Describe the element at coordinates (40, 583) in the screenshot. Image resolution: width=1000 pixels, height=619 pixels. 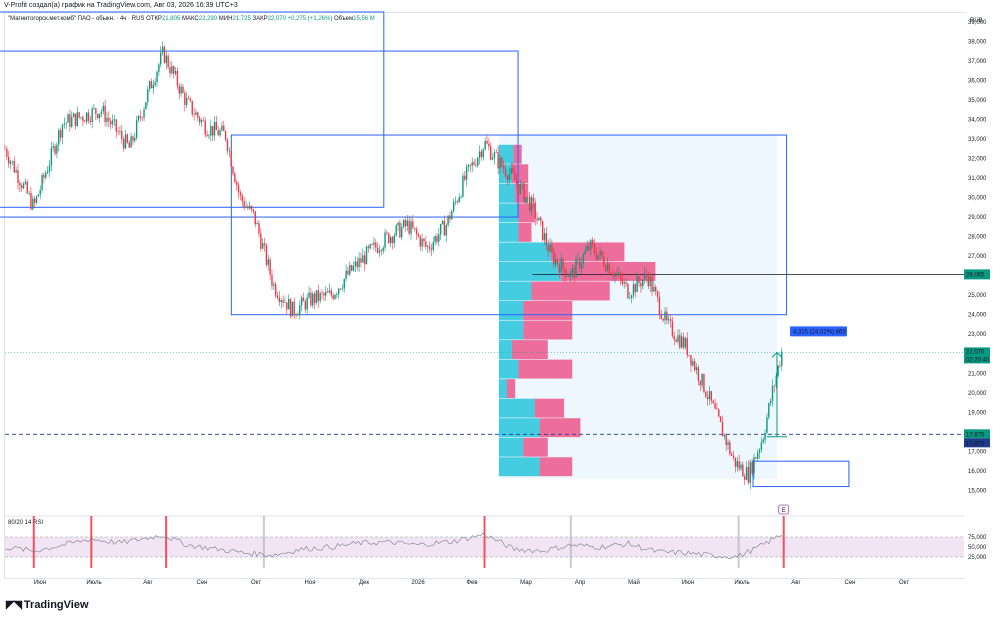
I see `time-tick-label: Июн` at that location.